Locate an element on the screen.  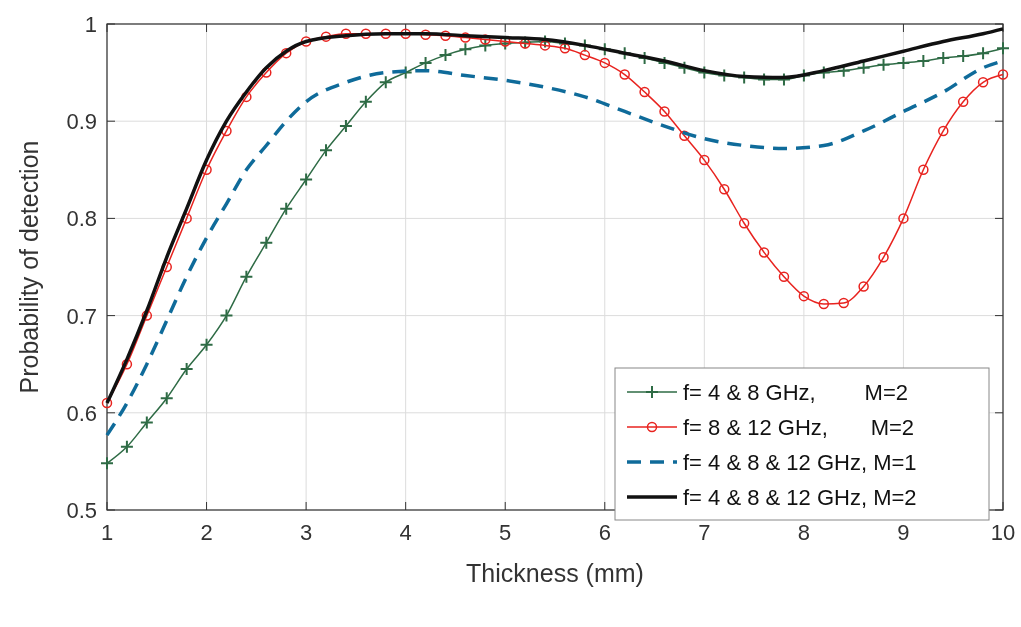
y-tick-label: 1 is located at coordinates (90, 24).